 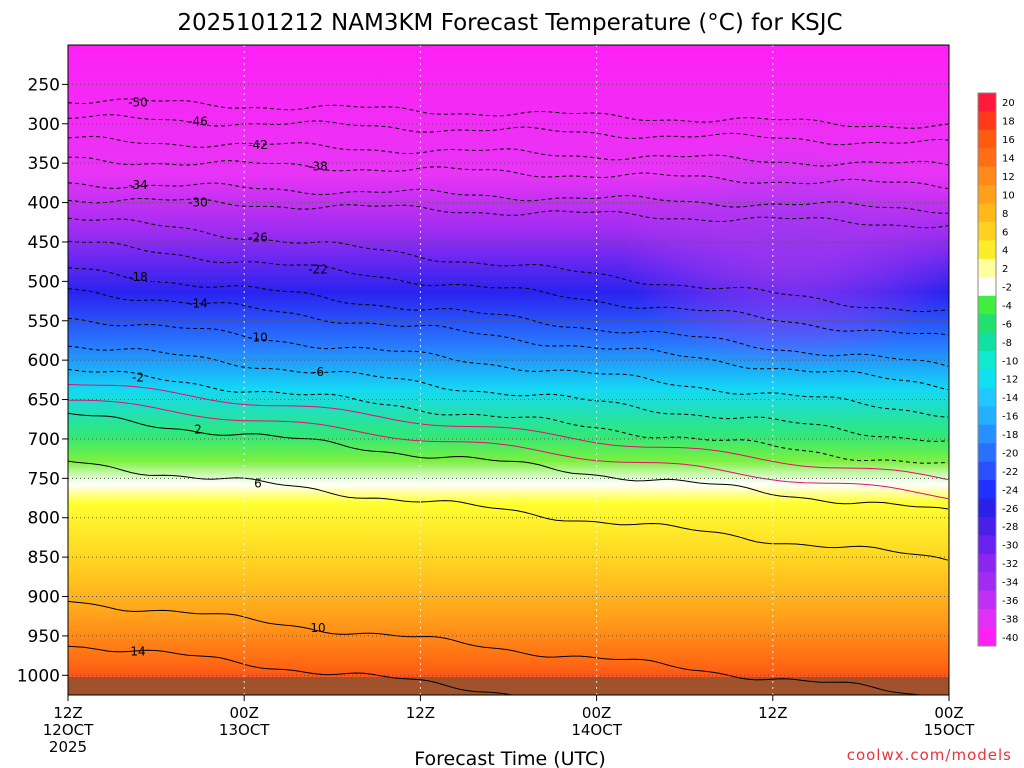 What do you see at coordinates (1010, 564) in the screenshot?
I see `colorbar-label: -32` at bounding box center [1010, 564].